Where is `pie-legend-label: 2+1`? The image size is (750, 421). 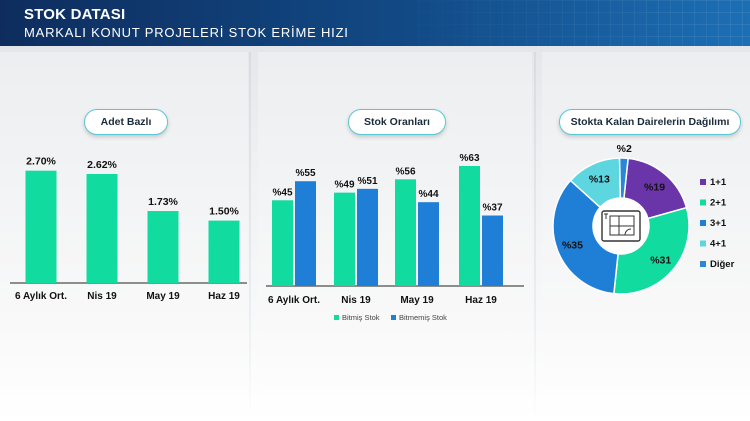
pie-legend-label: 2+1 is located at coordinates (718, 203).